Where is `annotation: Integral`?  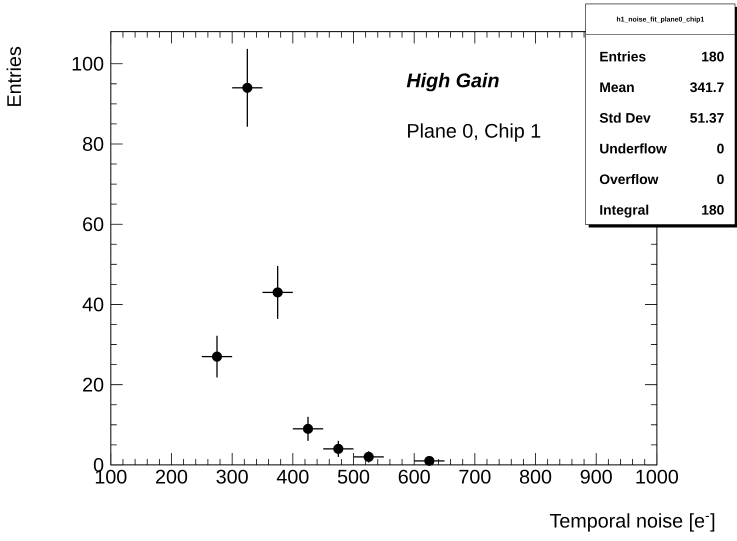 annotation: Integral is located at coordinates (624, 211).